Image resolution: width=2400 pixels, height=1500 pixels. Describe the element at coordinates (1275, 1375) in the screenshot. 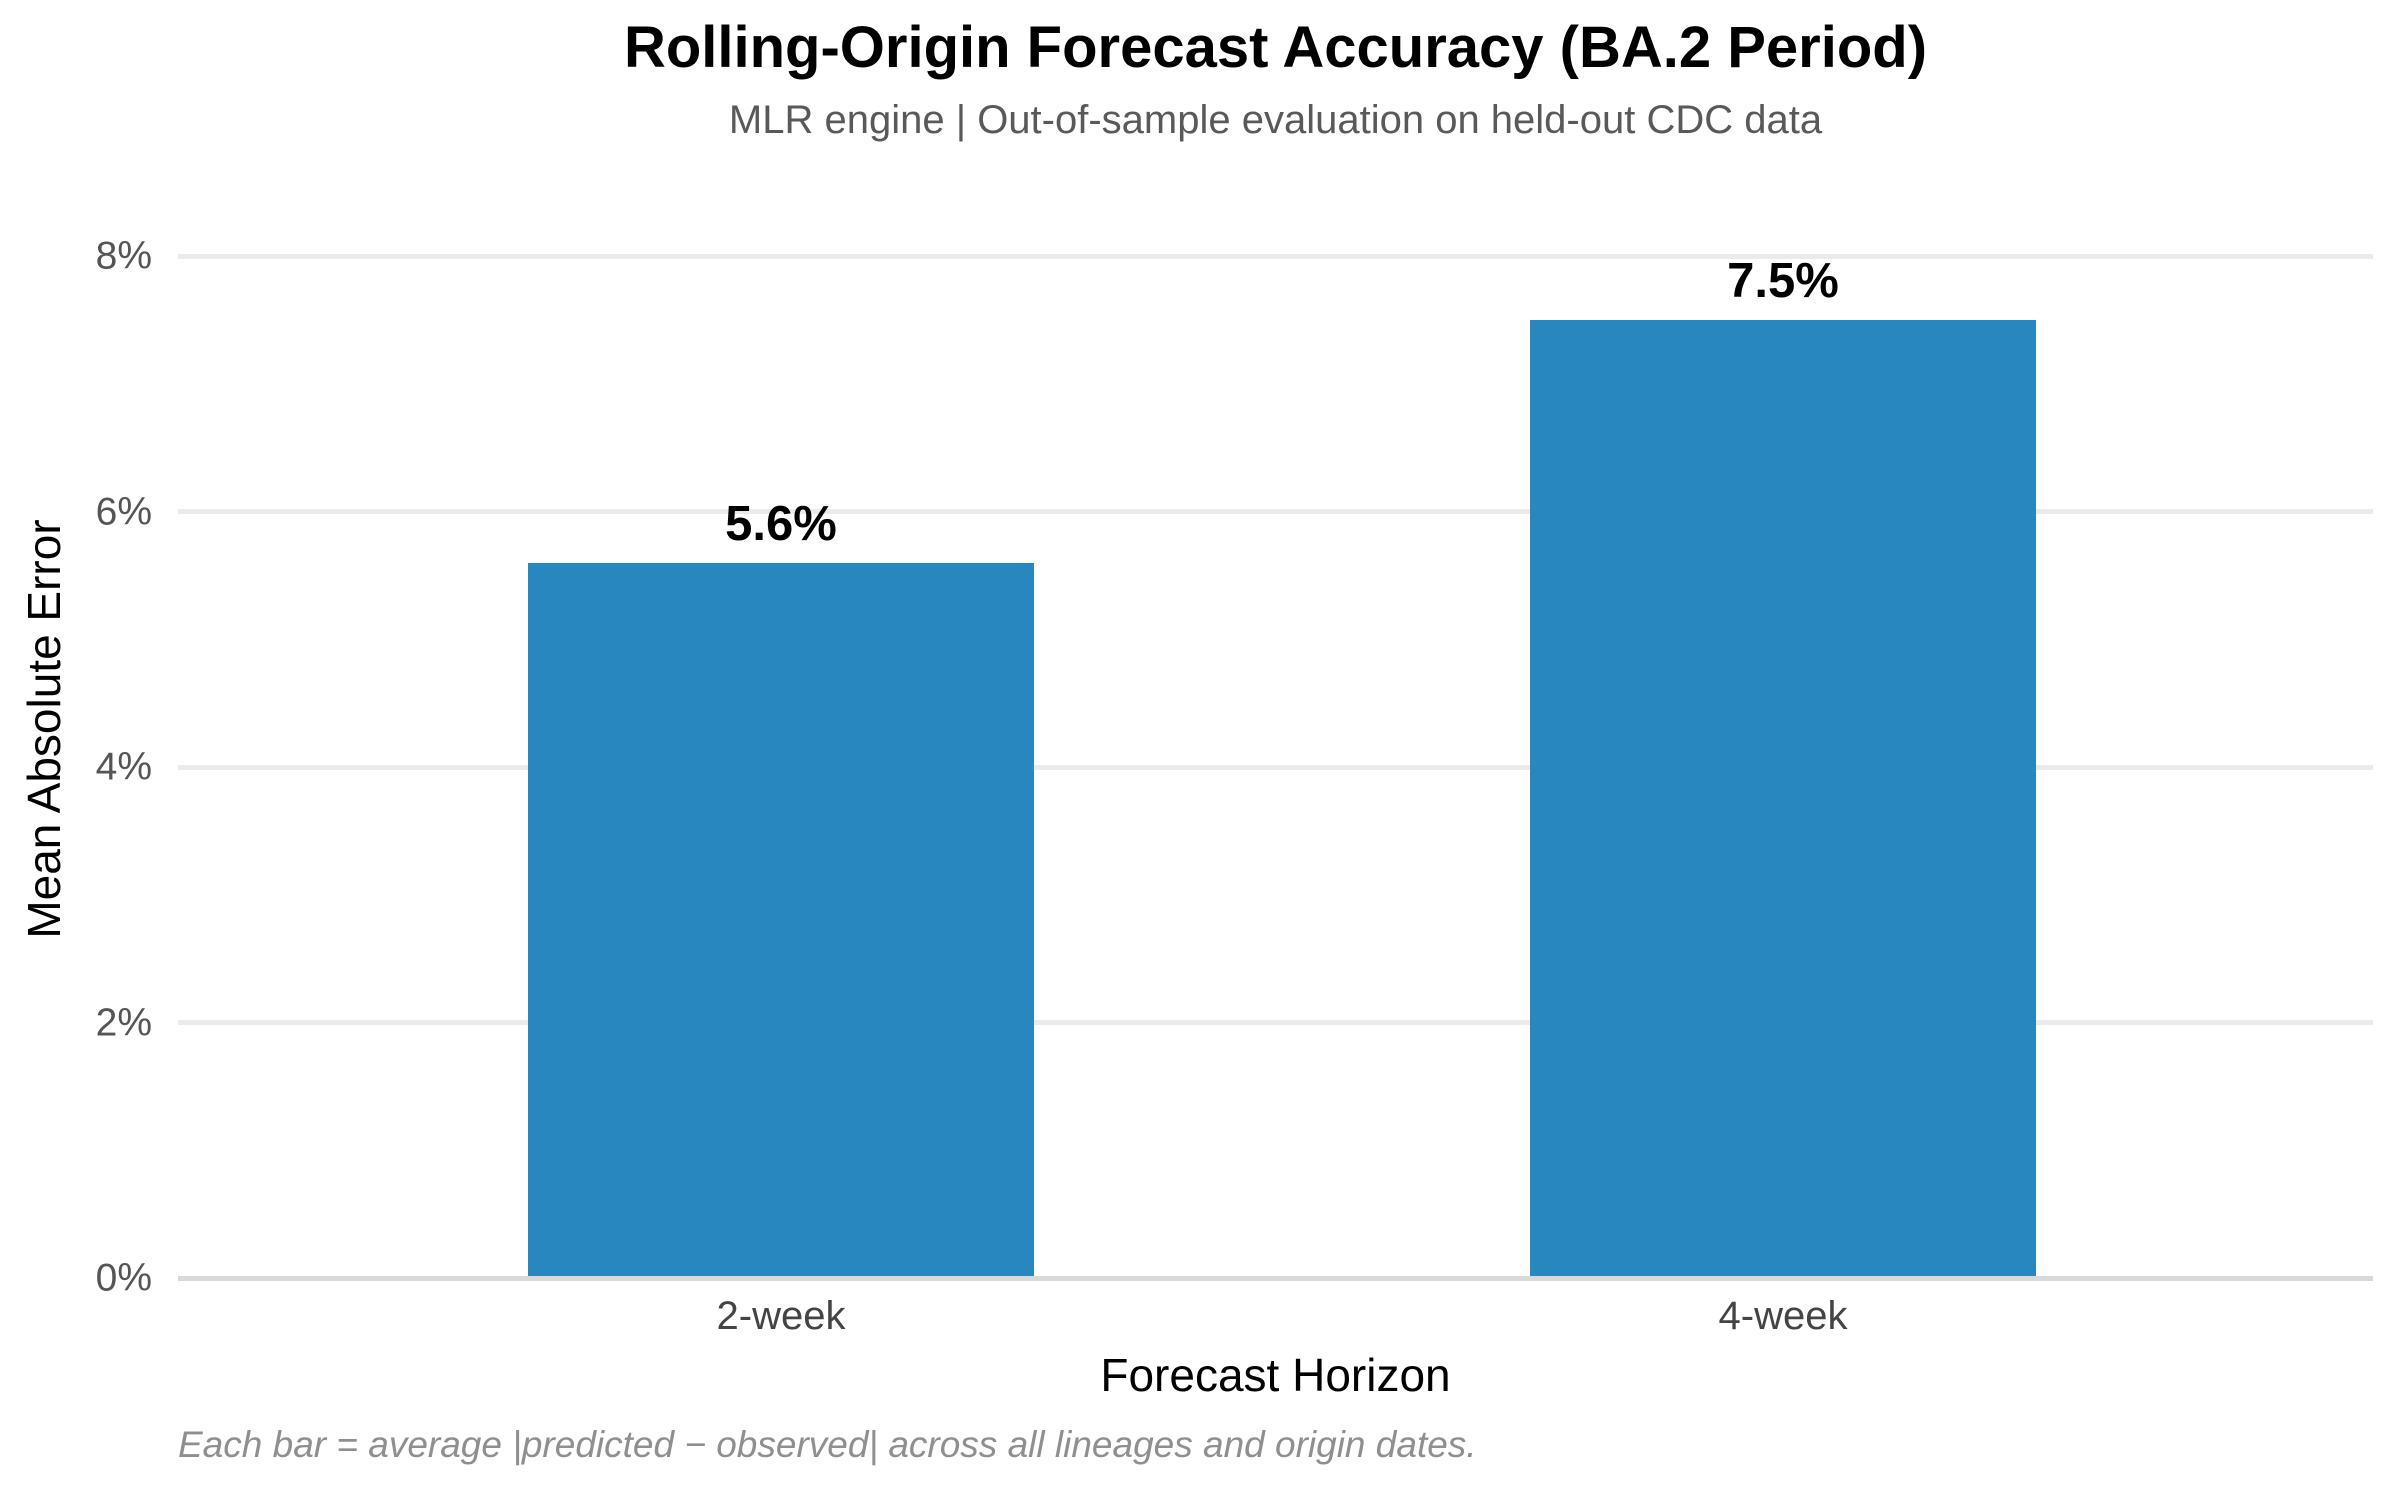

I see `x-axis-title: Forecast Horizon` at that location.